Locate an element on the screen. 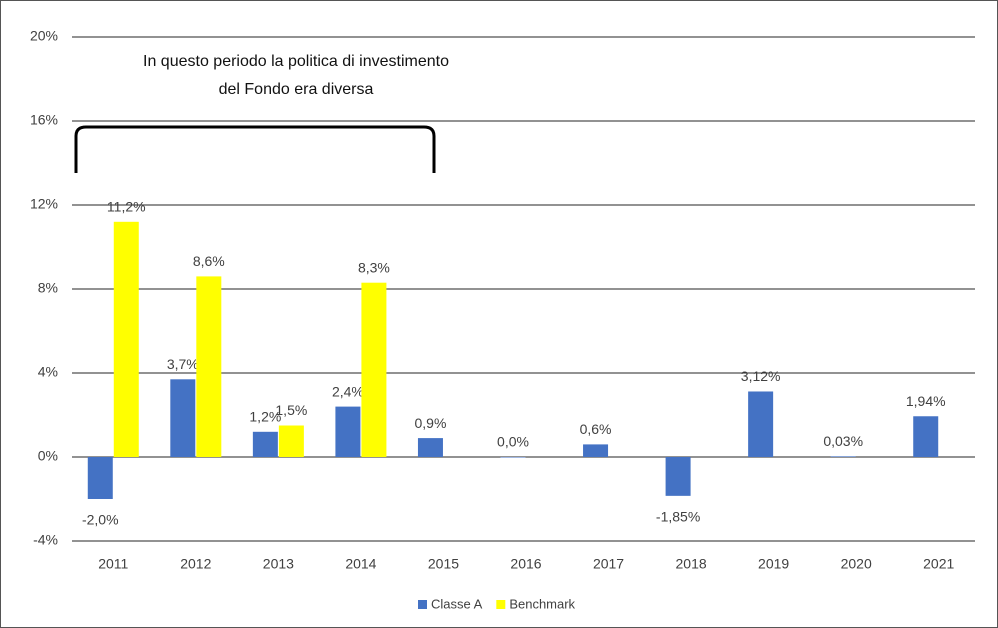  data-label: 0,9% is located at coordinates (430, 423).